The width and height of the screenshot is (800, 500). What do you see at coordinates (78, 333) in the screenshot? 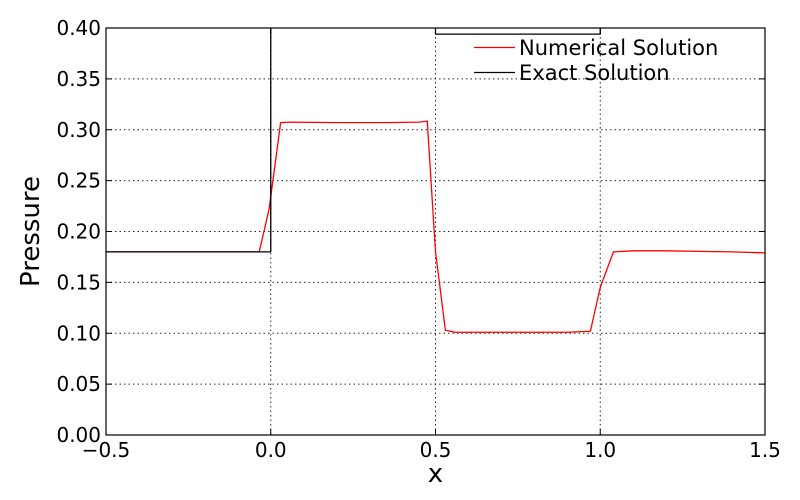
I see `y-tick-label: 0.10` at bounding box center [78, 333].